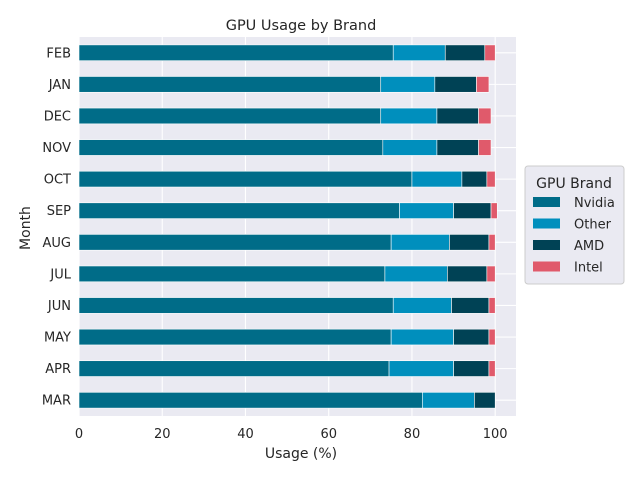  Describe the element at coordinates (59, 211) in the screenshot. I see `y-tick-label: SEP` at that location.